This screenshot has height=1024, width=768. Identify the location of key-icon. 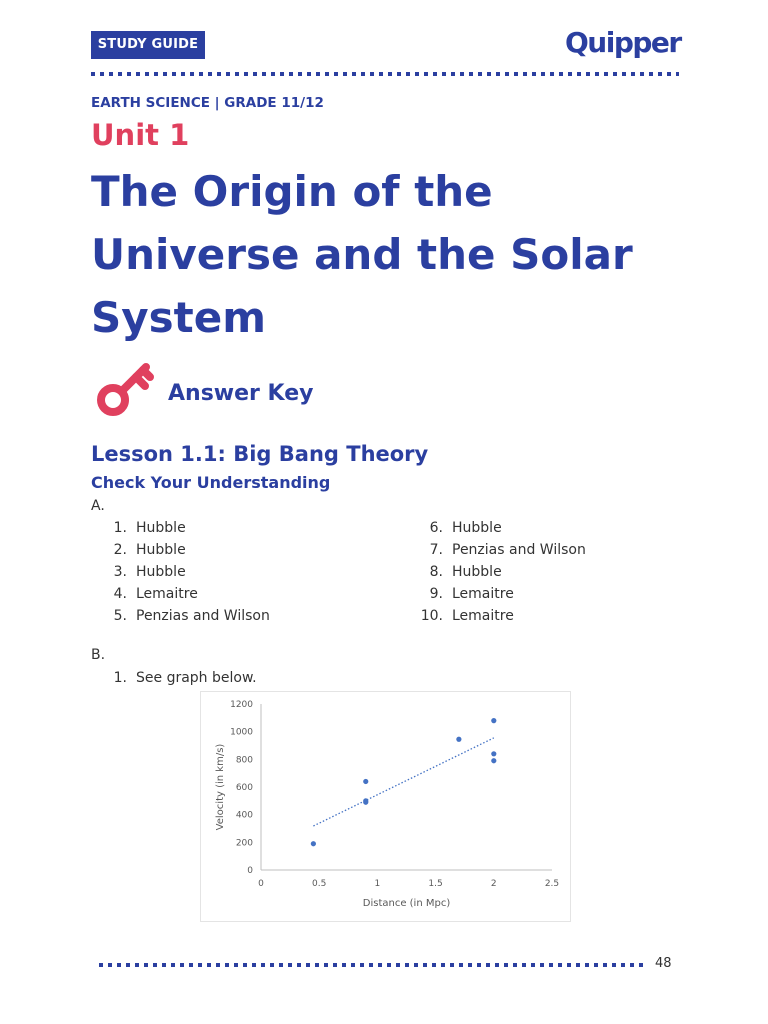
(126, 391).